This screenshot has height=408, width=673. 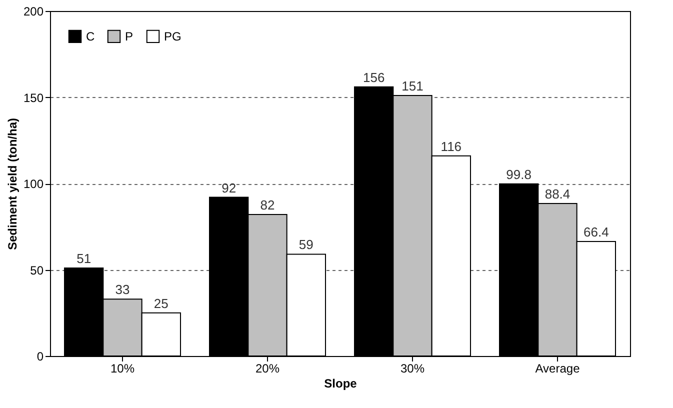 What do you see at coordinates (557, 369) in the screenshot?
I see `x-tick-label: Average` at bounding box center [557, 369].